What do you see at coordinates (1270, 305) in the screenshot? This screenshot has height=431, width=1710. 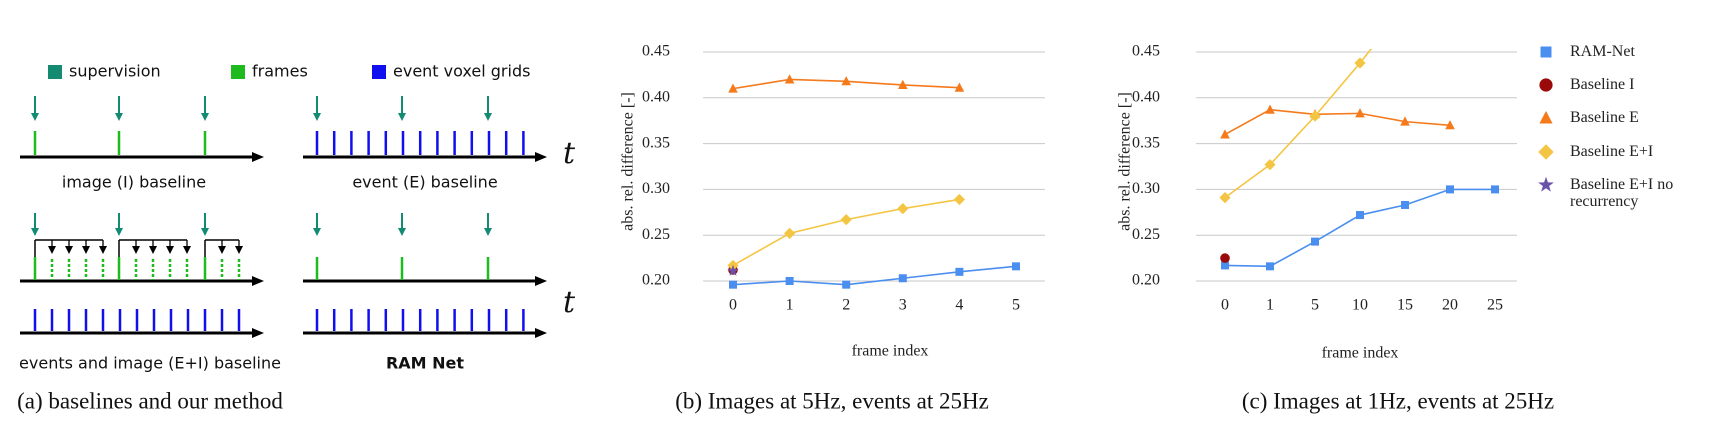 I see `x-tick-label: 1` at bounding box center [1270, 305].